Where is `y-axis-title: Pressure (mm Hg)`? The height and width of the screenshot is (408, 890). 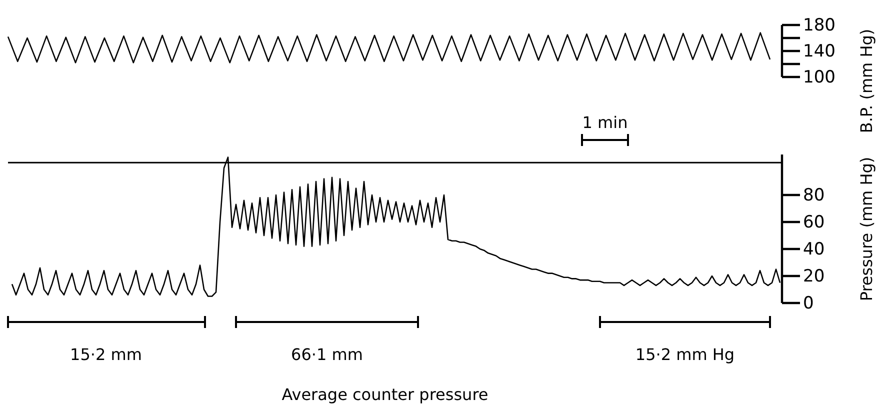 y-axis-title: Pressure (mm Hg) is located at coordinates (866, 229).